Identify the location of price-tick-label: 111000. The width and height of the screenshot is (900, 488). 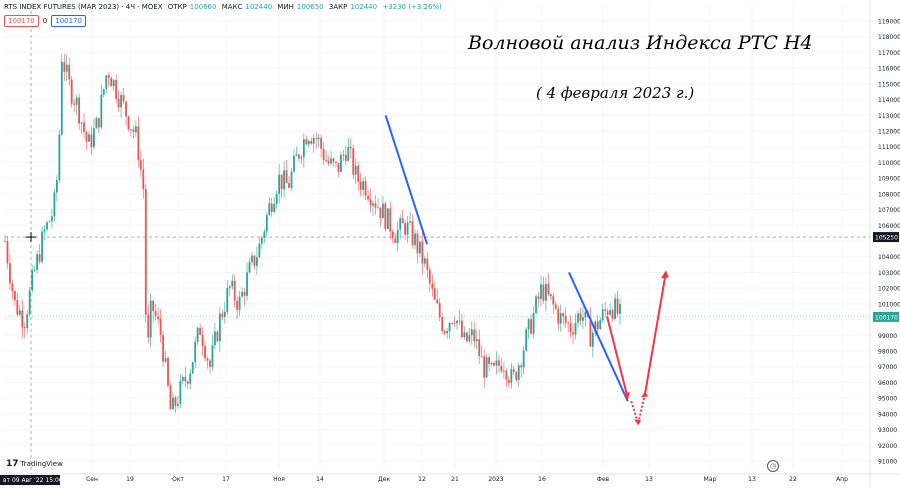
(889, 147).